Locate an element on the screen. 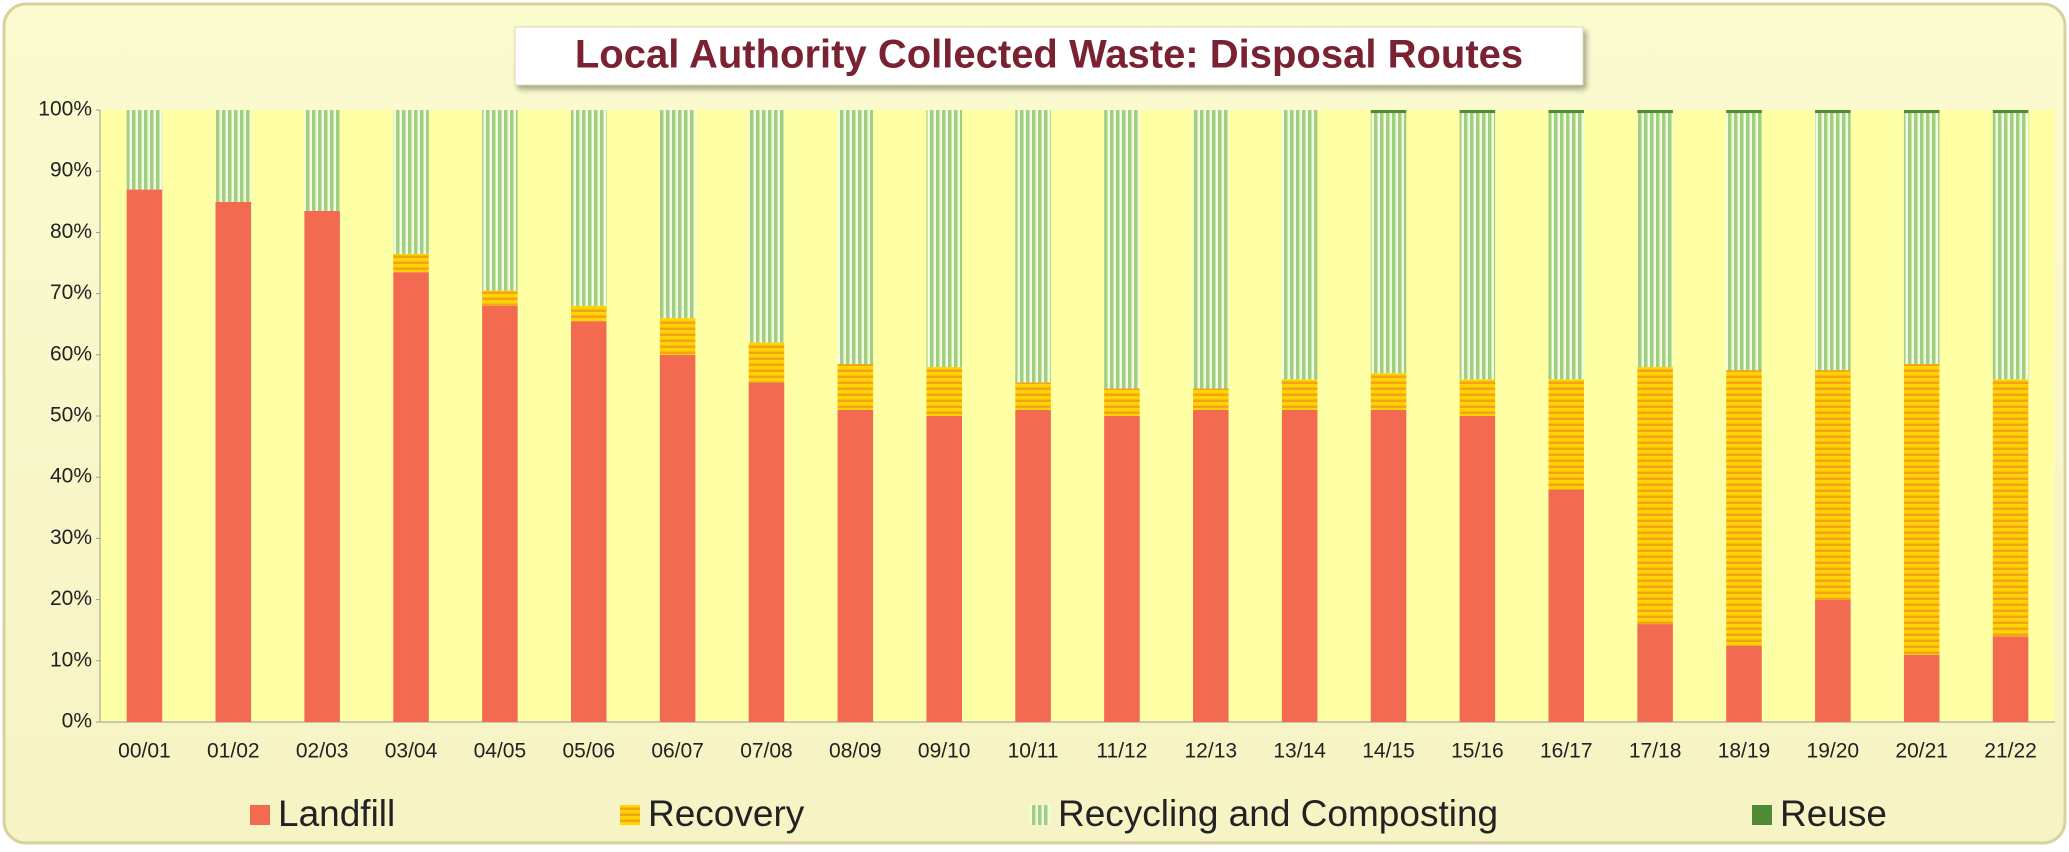  legend-label: Recovery is located at coordinates (726, 813).